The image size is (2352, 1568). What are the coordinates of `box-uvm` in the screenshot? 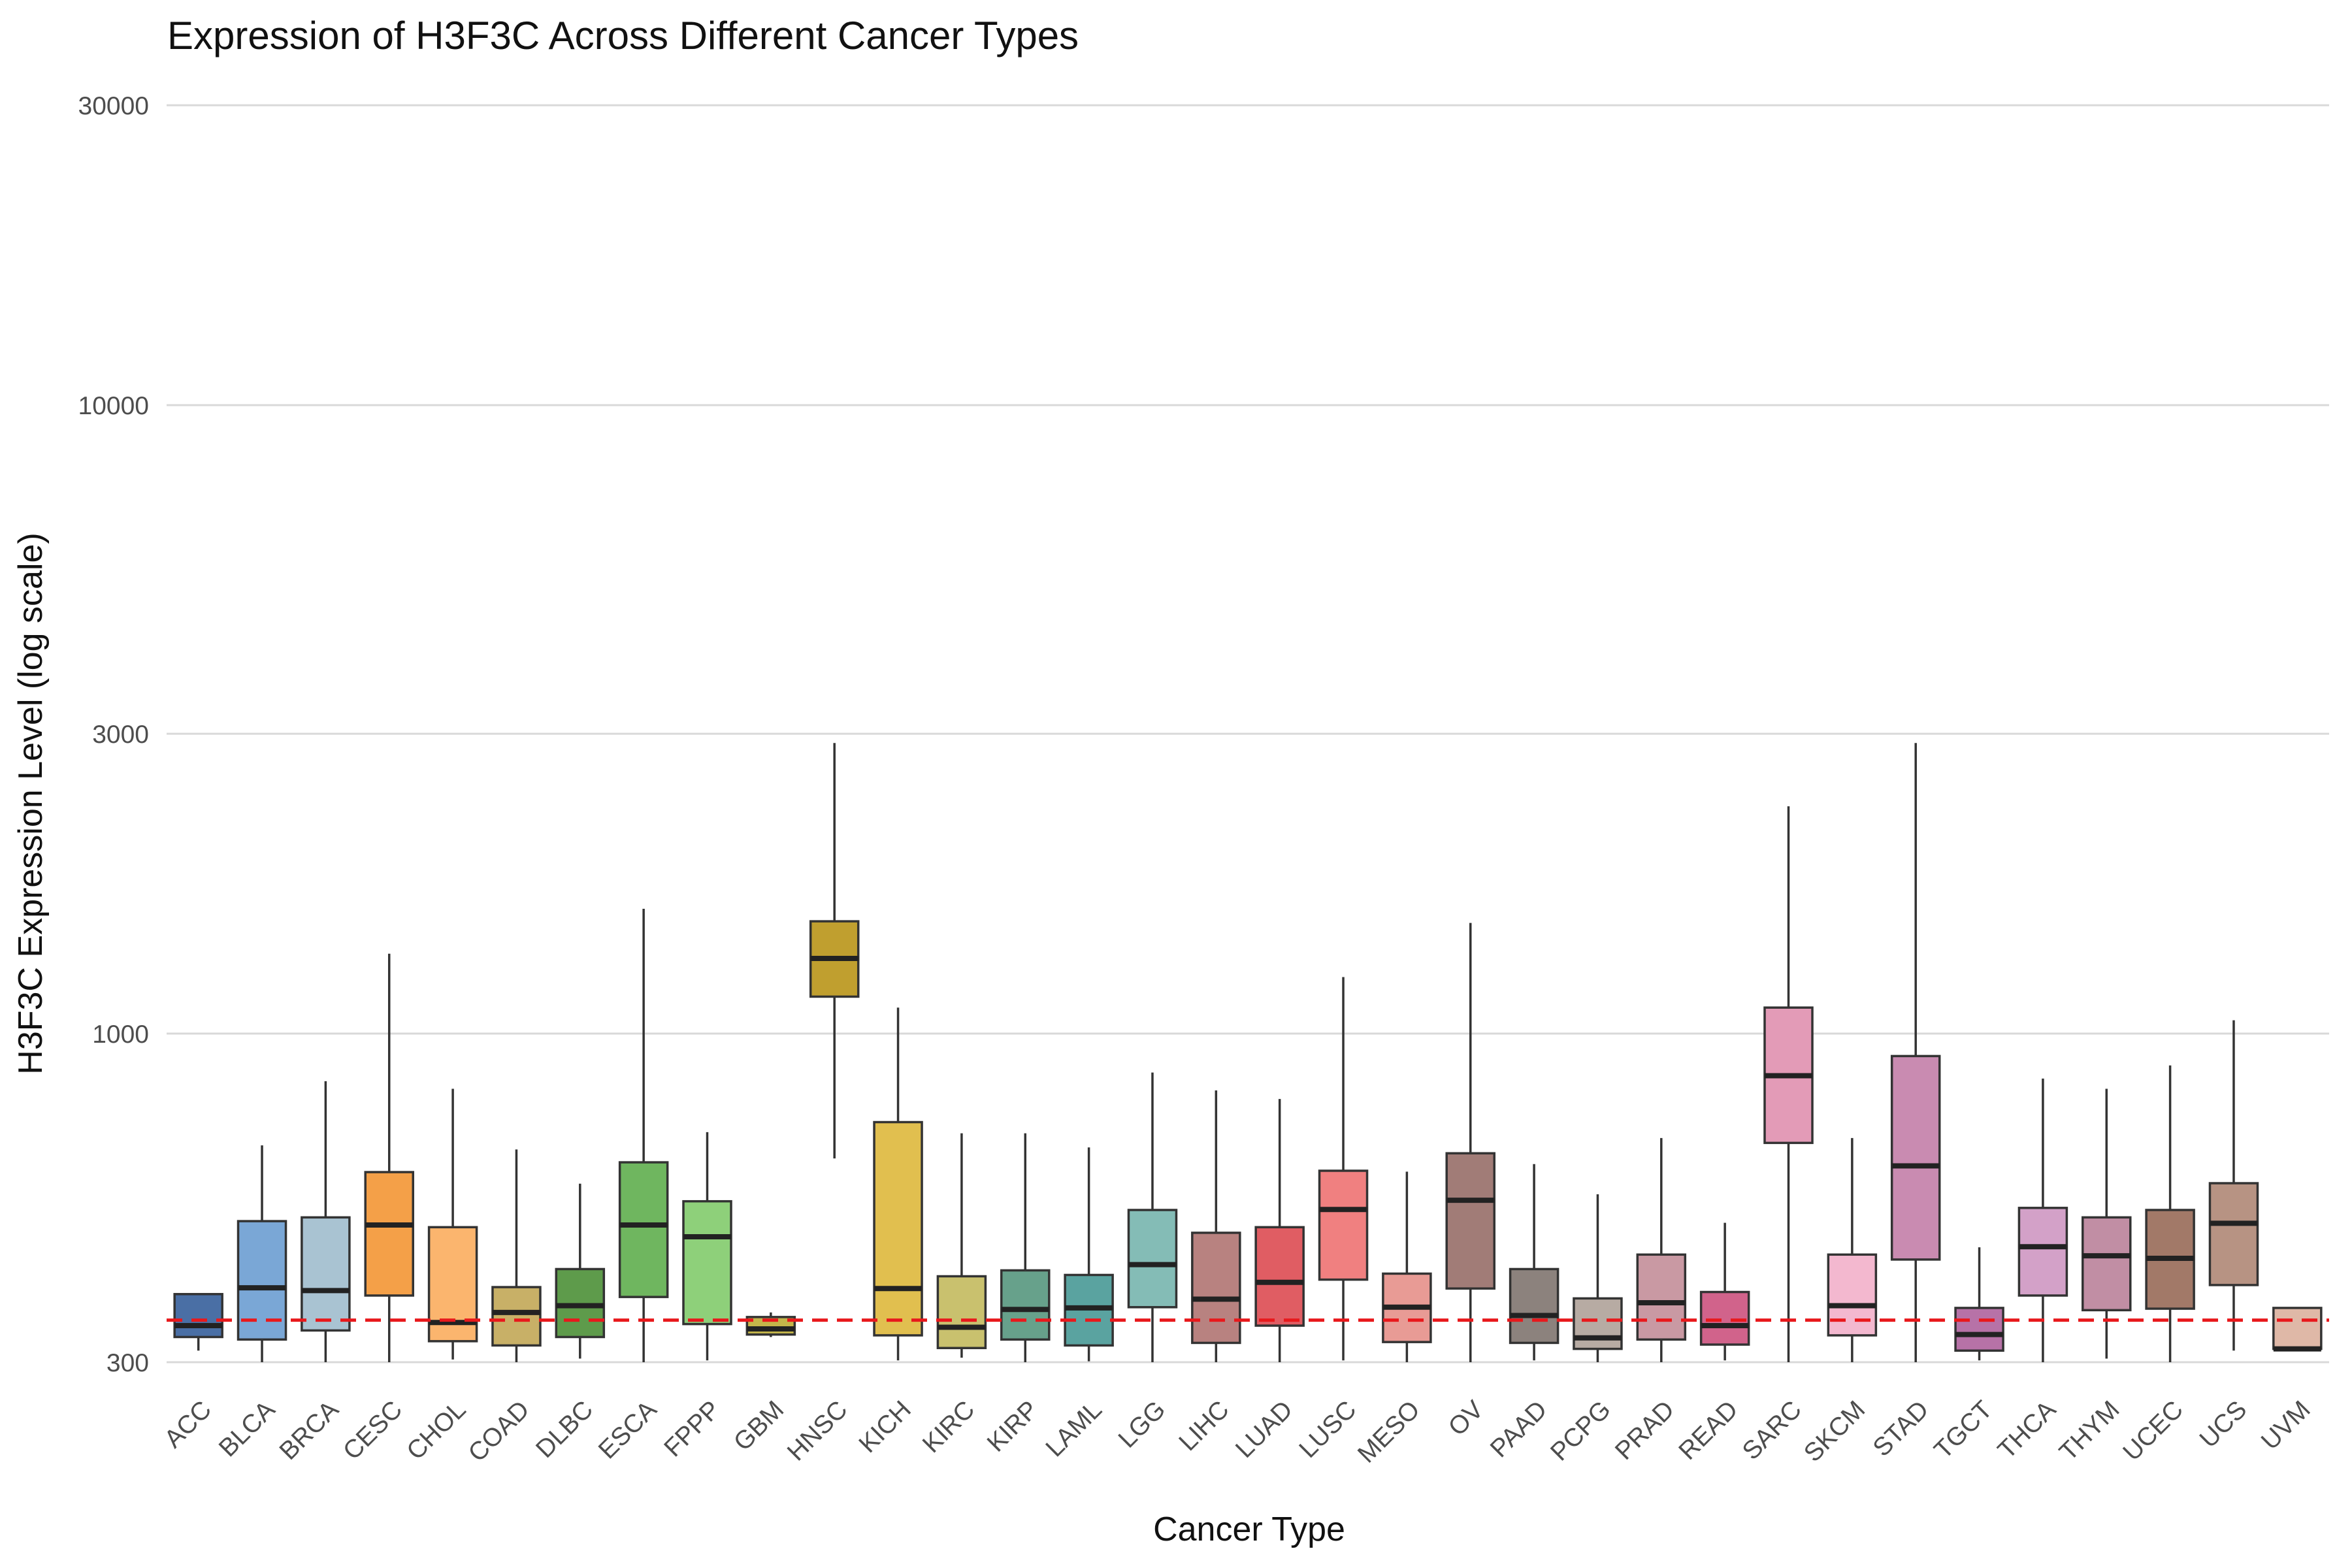 It's located at (2297, 1329).